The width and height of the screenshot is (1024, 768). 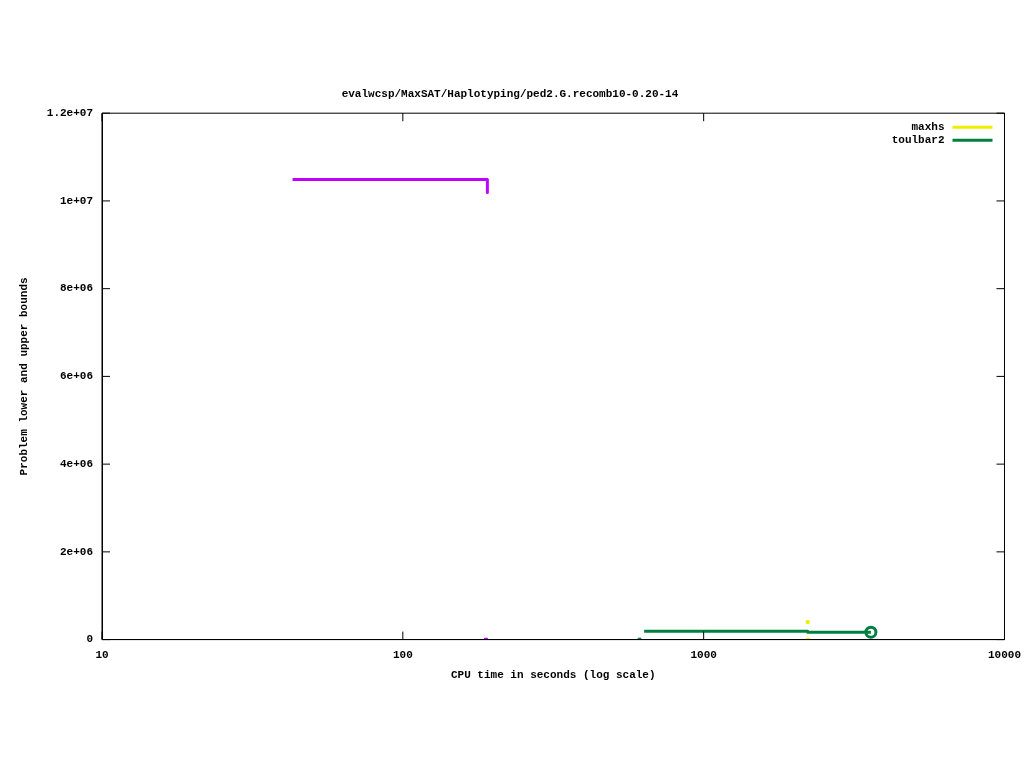 I want to click on legend-label: toulbar2, so click(x=918, y=139).